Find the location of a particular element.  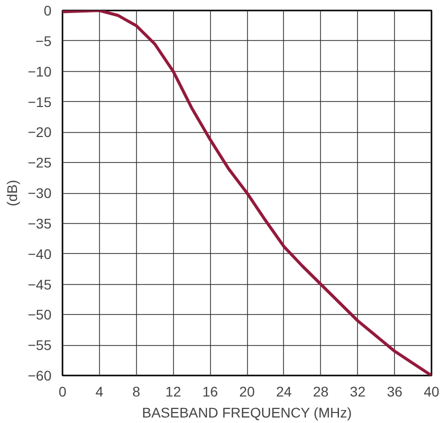

x-tick-label: 0 is located at coordinates (62, 392).